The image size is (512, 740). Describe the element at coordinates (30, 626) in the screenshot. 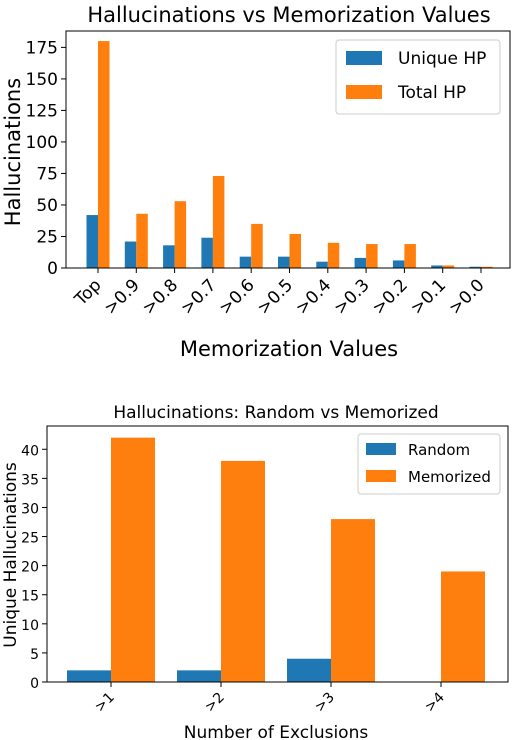

I see `y-tick-label-10: 10` at that location.